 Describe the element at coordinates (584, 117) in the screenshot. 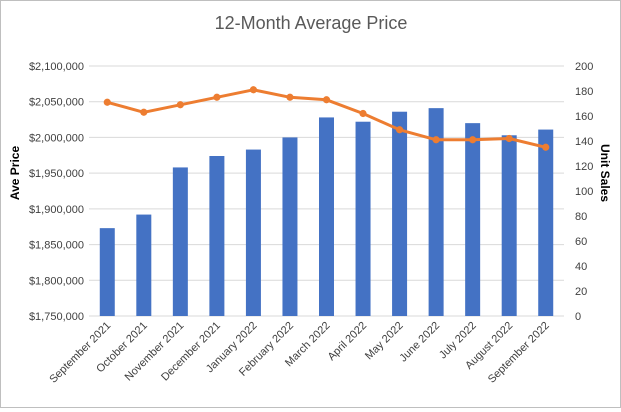

I see `right-axis-tick-label: 160` at that location.